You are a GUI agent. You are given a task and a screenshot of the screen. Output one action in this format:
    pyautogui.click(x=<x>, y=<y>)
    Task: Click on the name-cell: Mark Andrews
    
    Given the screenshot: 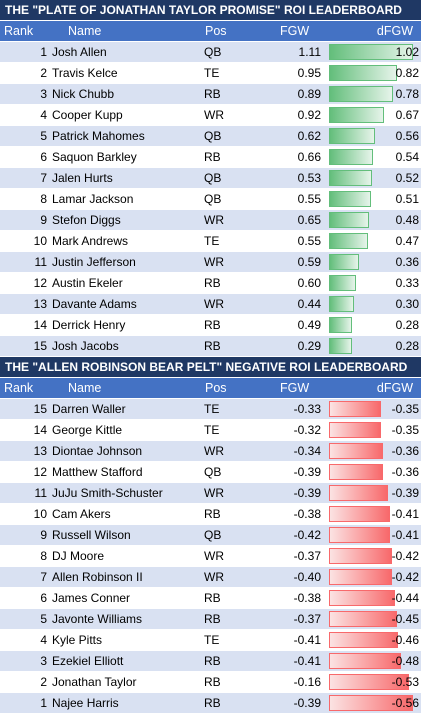 What is the action you would take?
    pyautogui.click(x=90, y=241)
    